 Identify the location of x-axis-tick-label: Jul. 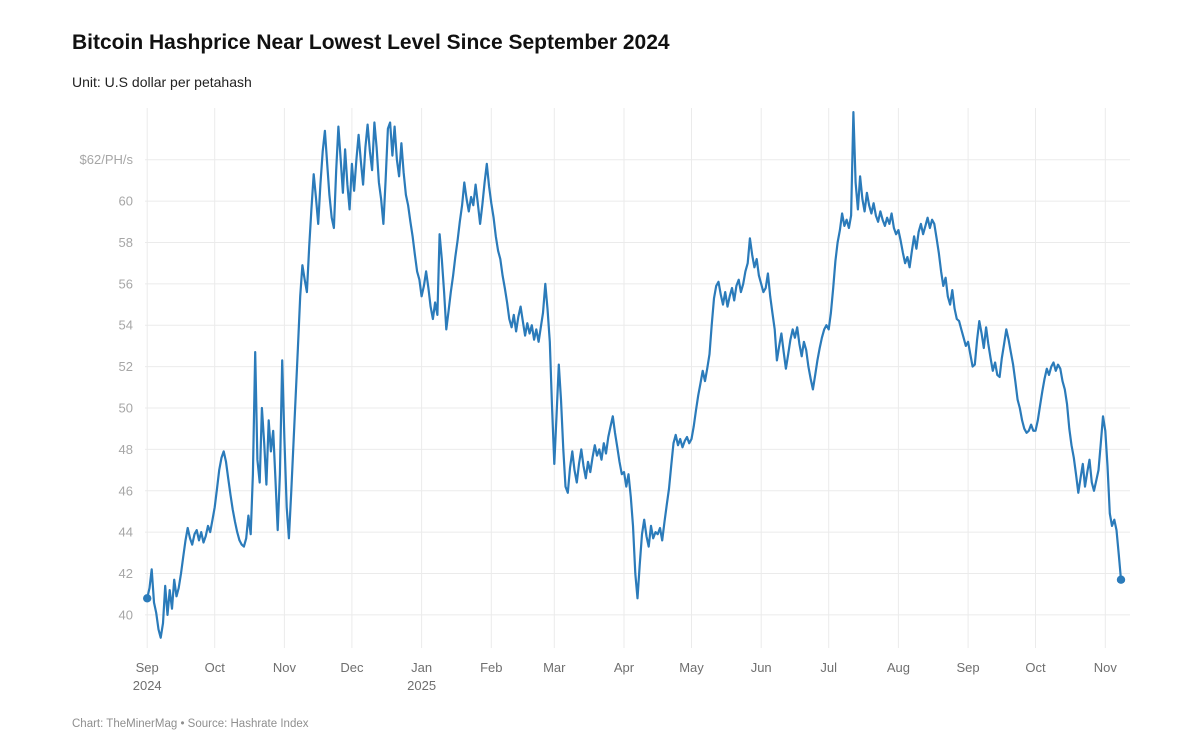
(828, 667).